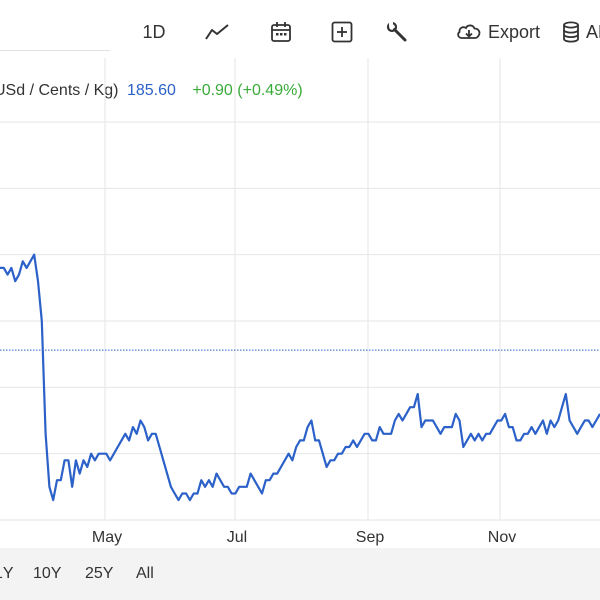 The width and height of the screenshot is (600, 600). I want to click on range-button-25y: 25Y, so click(99, 573).